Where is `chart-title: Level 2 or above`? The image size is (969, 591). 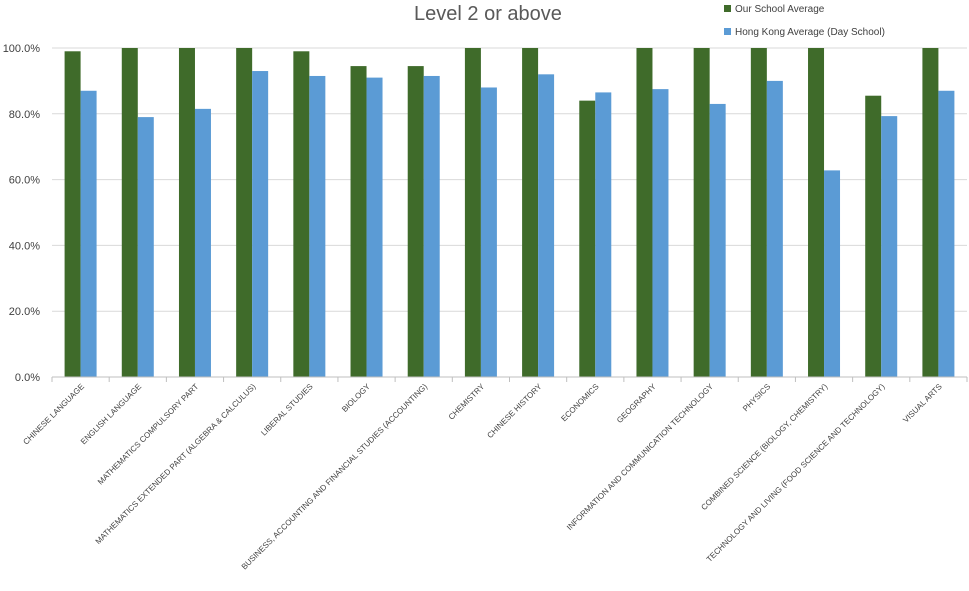
chart-title: Level 2 or above is located at coordinates (488, 14).